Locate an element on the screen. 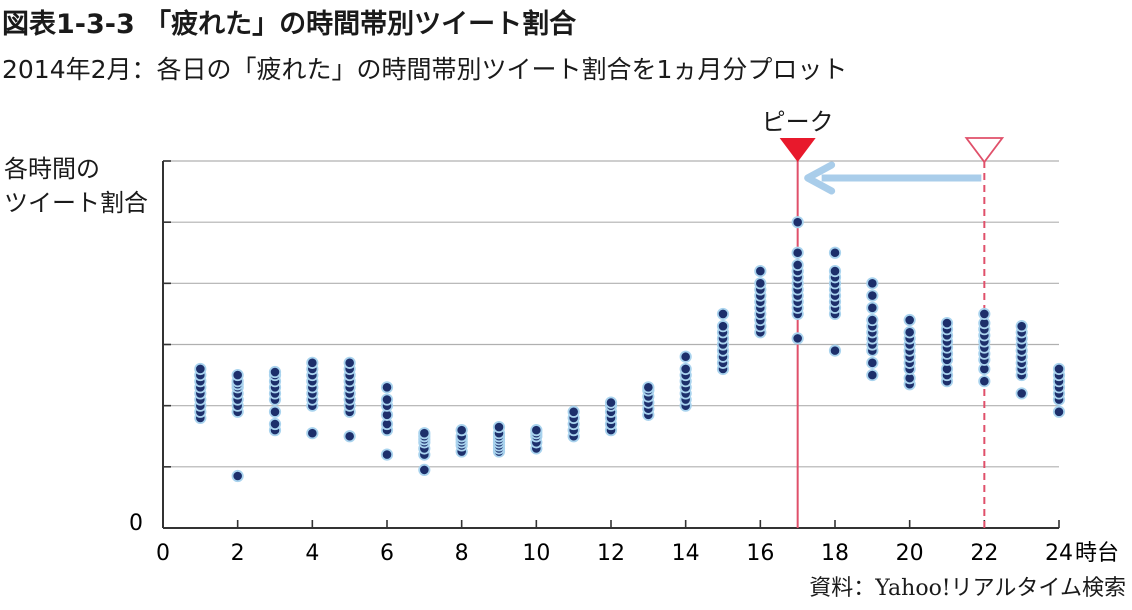 This screenshot has width=1132, height=610. y-axis-label: 各時間の ツイート割合 is located at coordinates (76, 186).